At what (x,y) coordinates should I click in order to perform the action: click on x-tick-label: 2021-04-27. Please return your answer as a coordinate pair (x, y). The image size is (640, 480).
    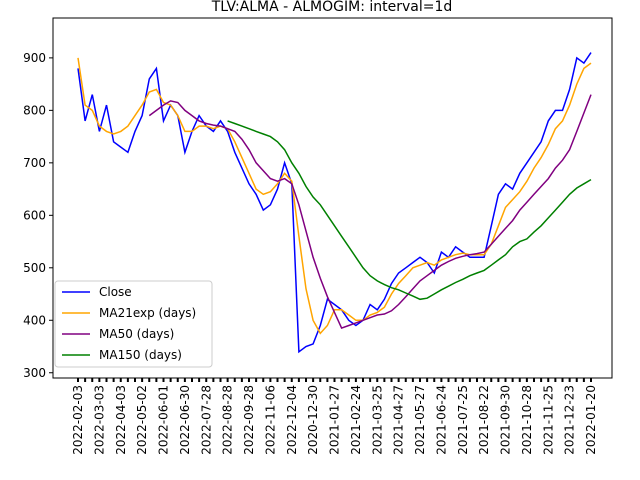
    Looking at the image, I should click on (399, 420).